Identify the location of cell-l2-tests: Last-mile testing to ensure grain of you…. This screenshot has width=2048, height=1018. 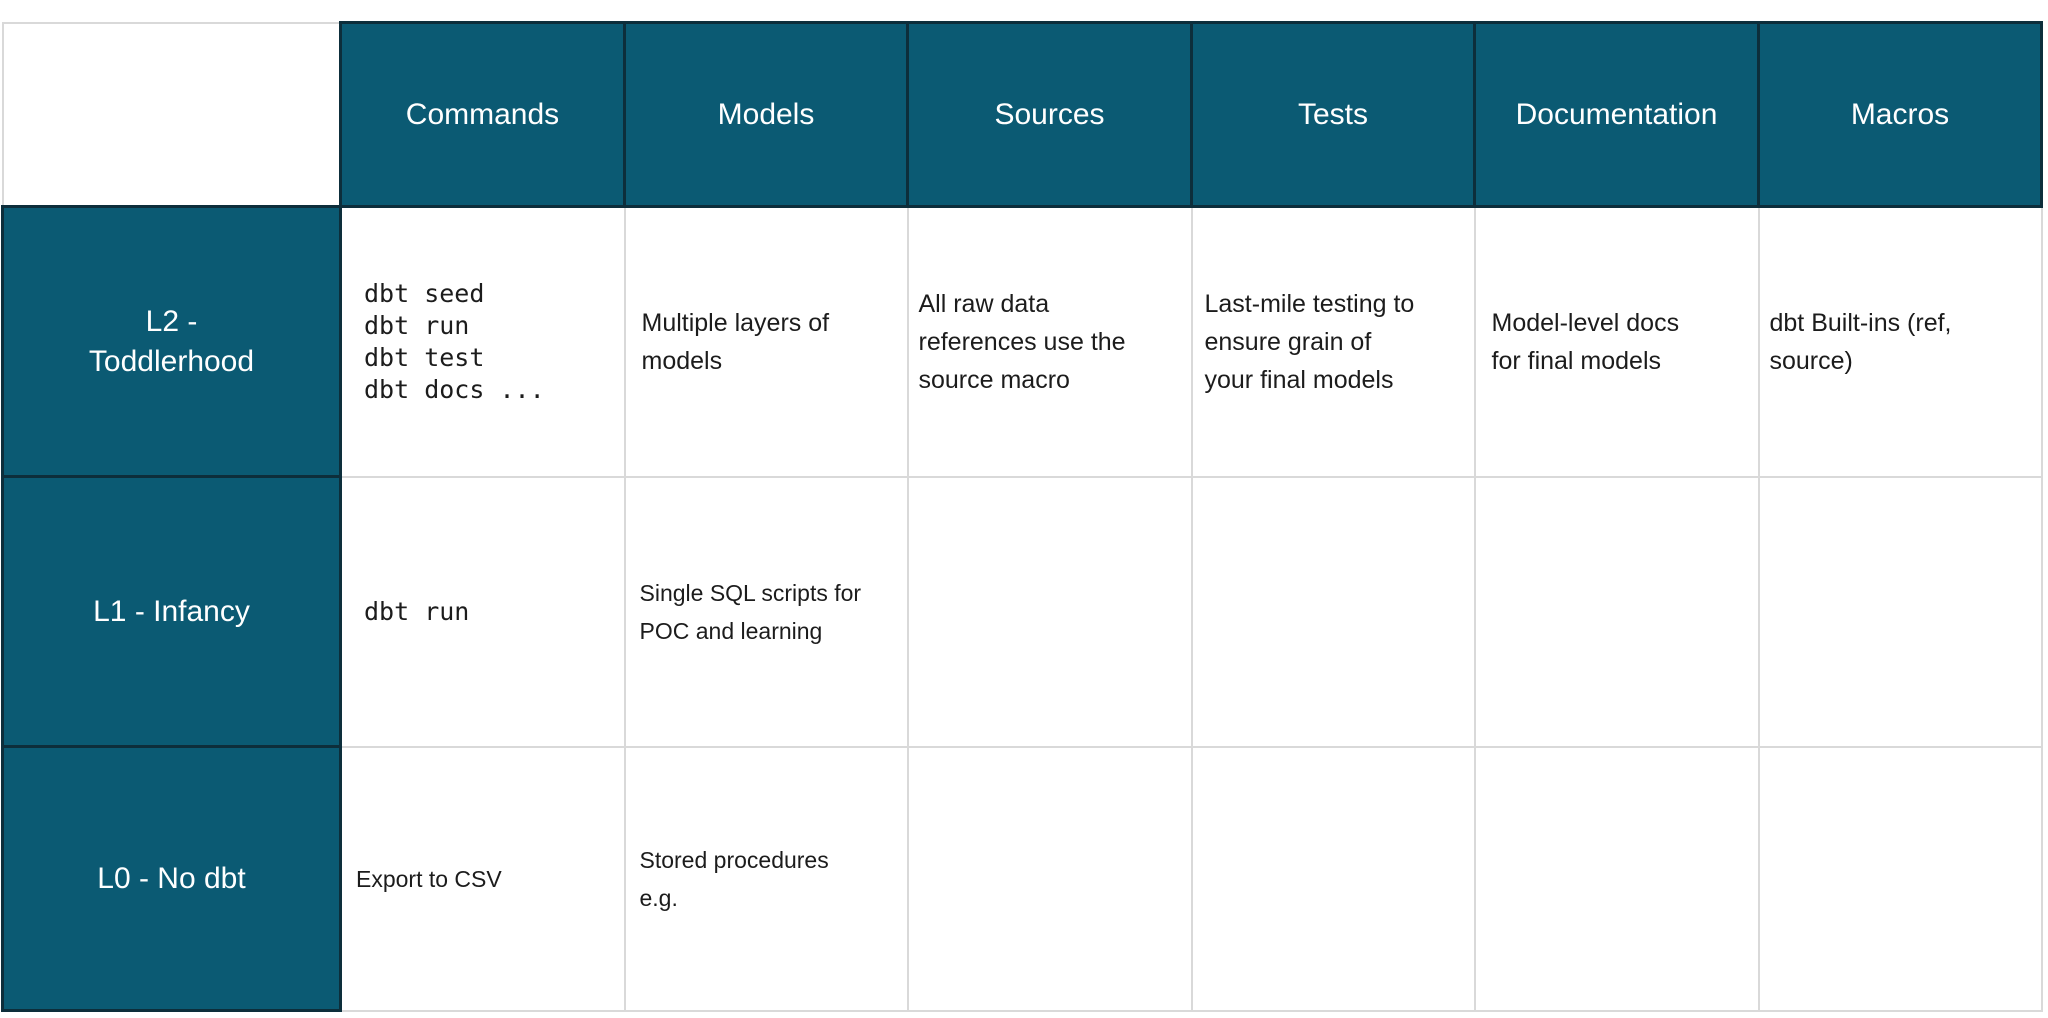
(1333, 341).